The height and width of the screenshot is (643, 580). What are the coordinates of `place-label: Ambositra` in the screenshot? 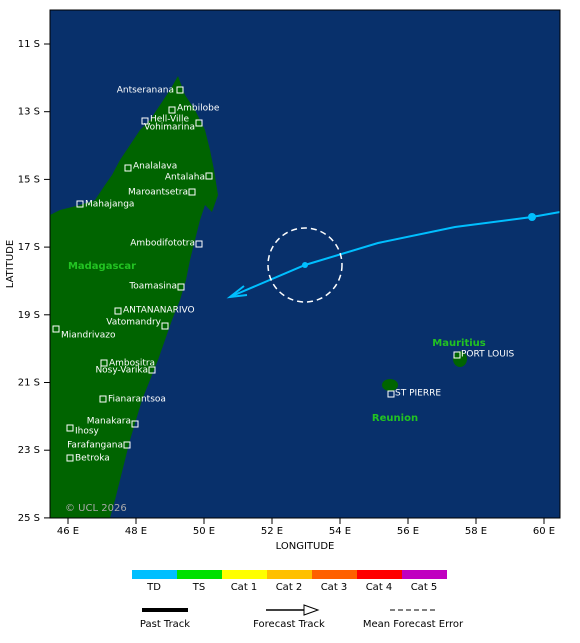 It's located at (132, 364).